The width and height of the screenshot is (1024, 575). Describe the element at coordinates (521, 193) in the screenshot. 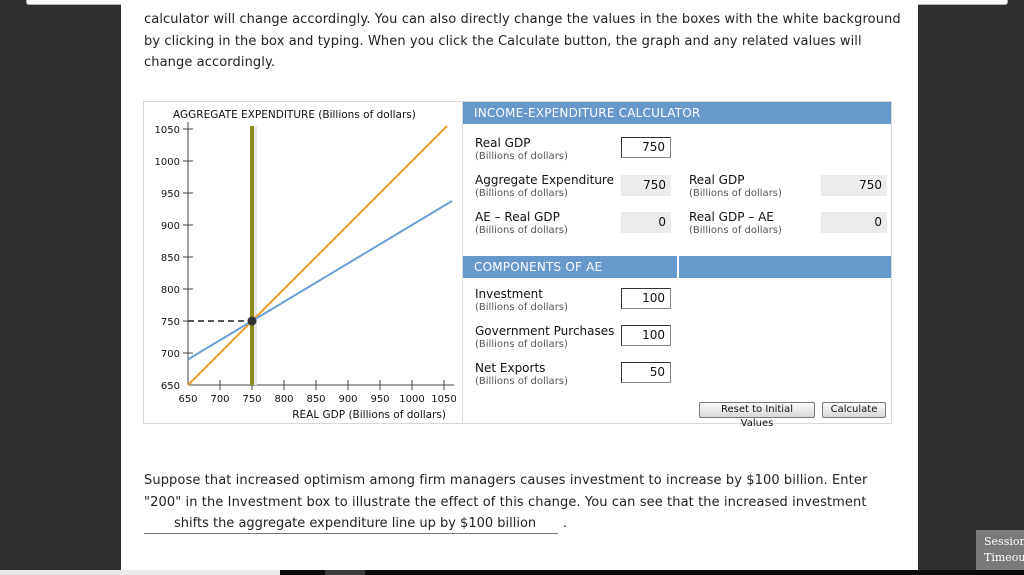

I see `aggregate-expenditure-unit: (Billions of dollars)` at that location.